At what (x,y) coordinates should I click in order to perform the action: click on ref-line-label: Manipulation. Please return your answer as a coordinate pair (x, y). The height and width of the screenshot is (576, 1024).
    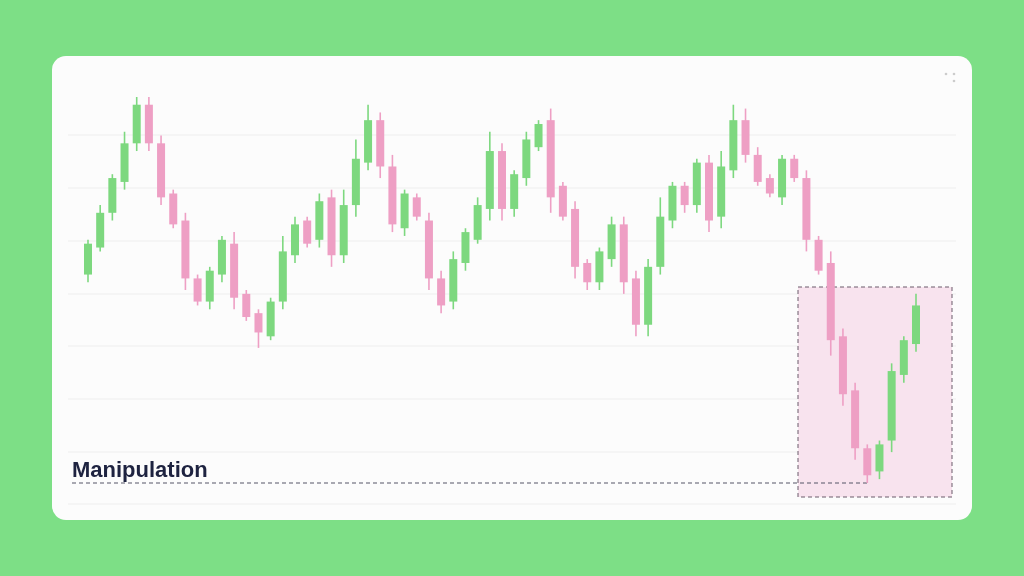
    Looking at the image, I should click on (140, 469).